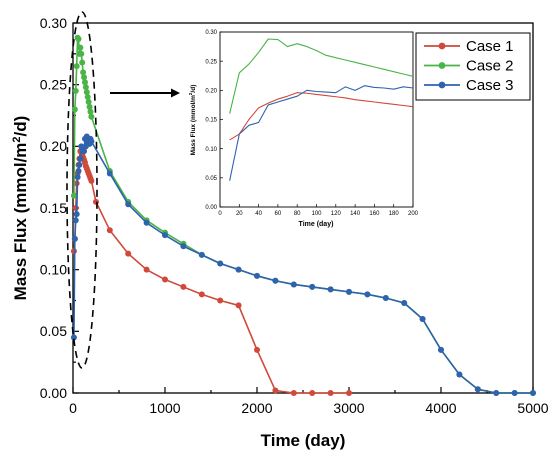 The height and width of the screenshot is (456, 550). Describe the element at coordinates (442, 85) in the screenshot. I see `legend-case-3-marker` at that location.